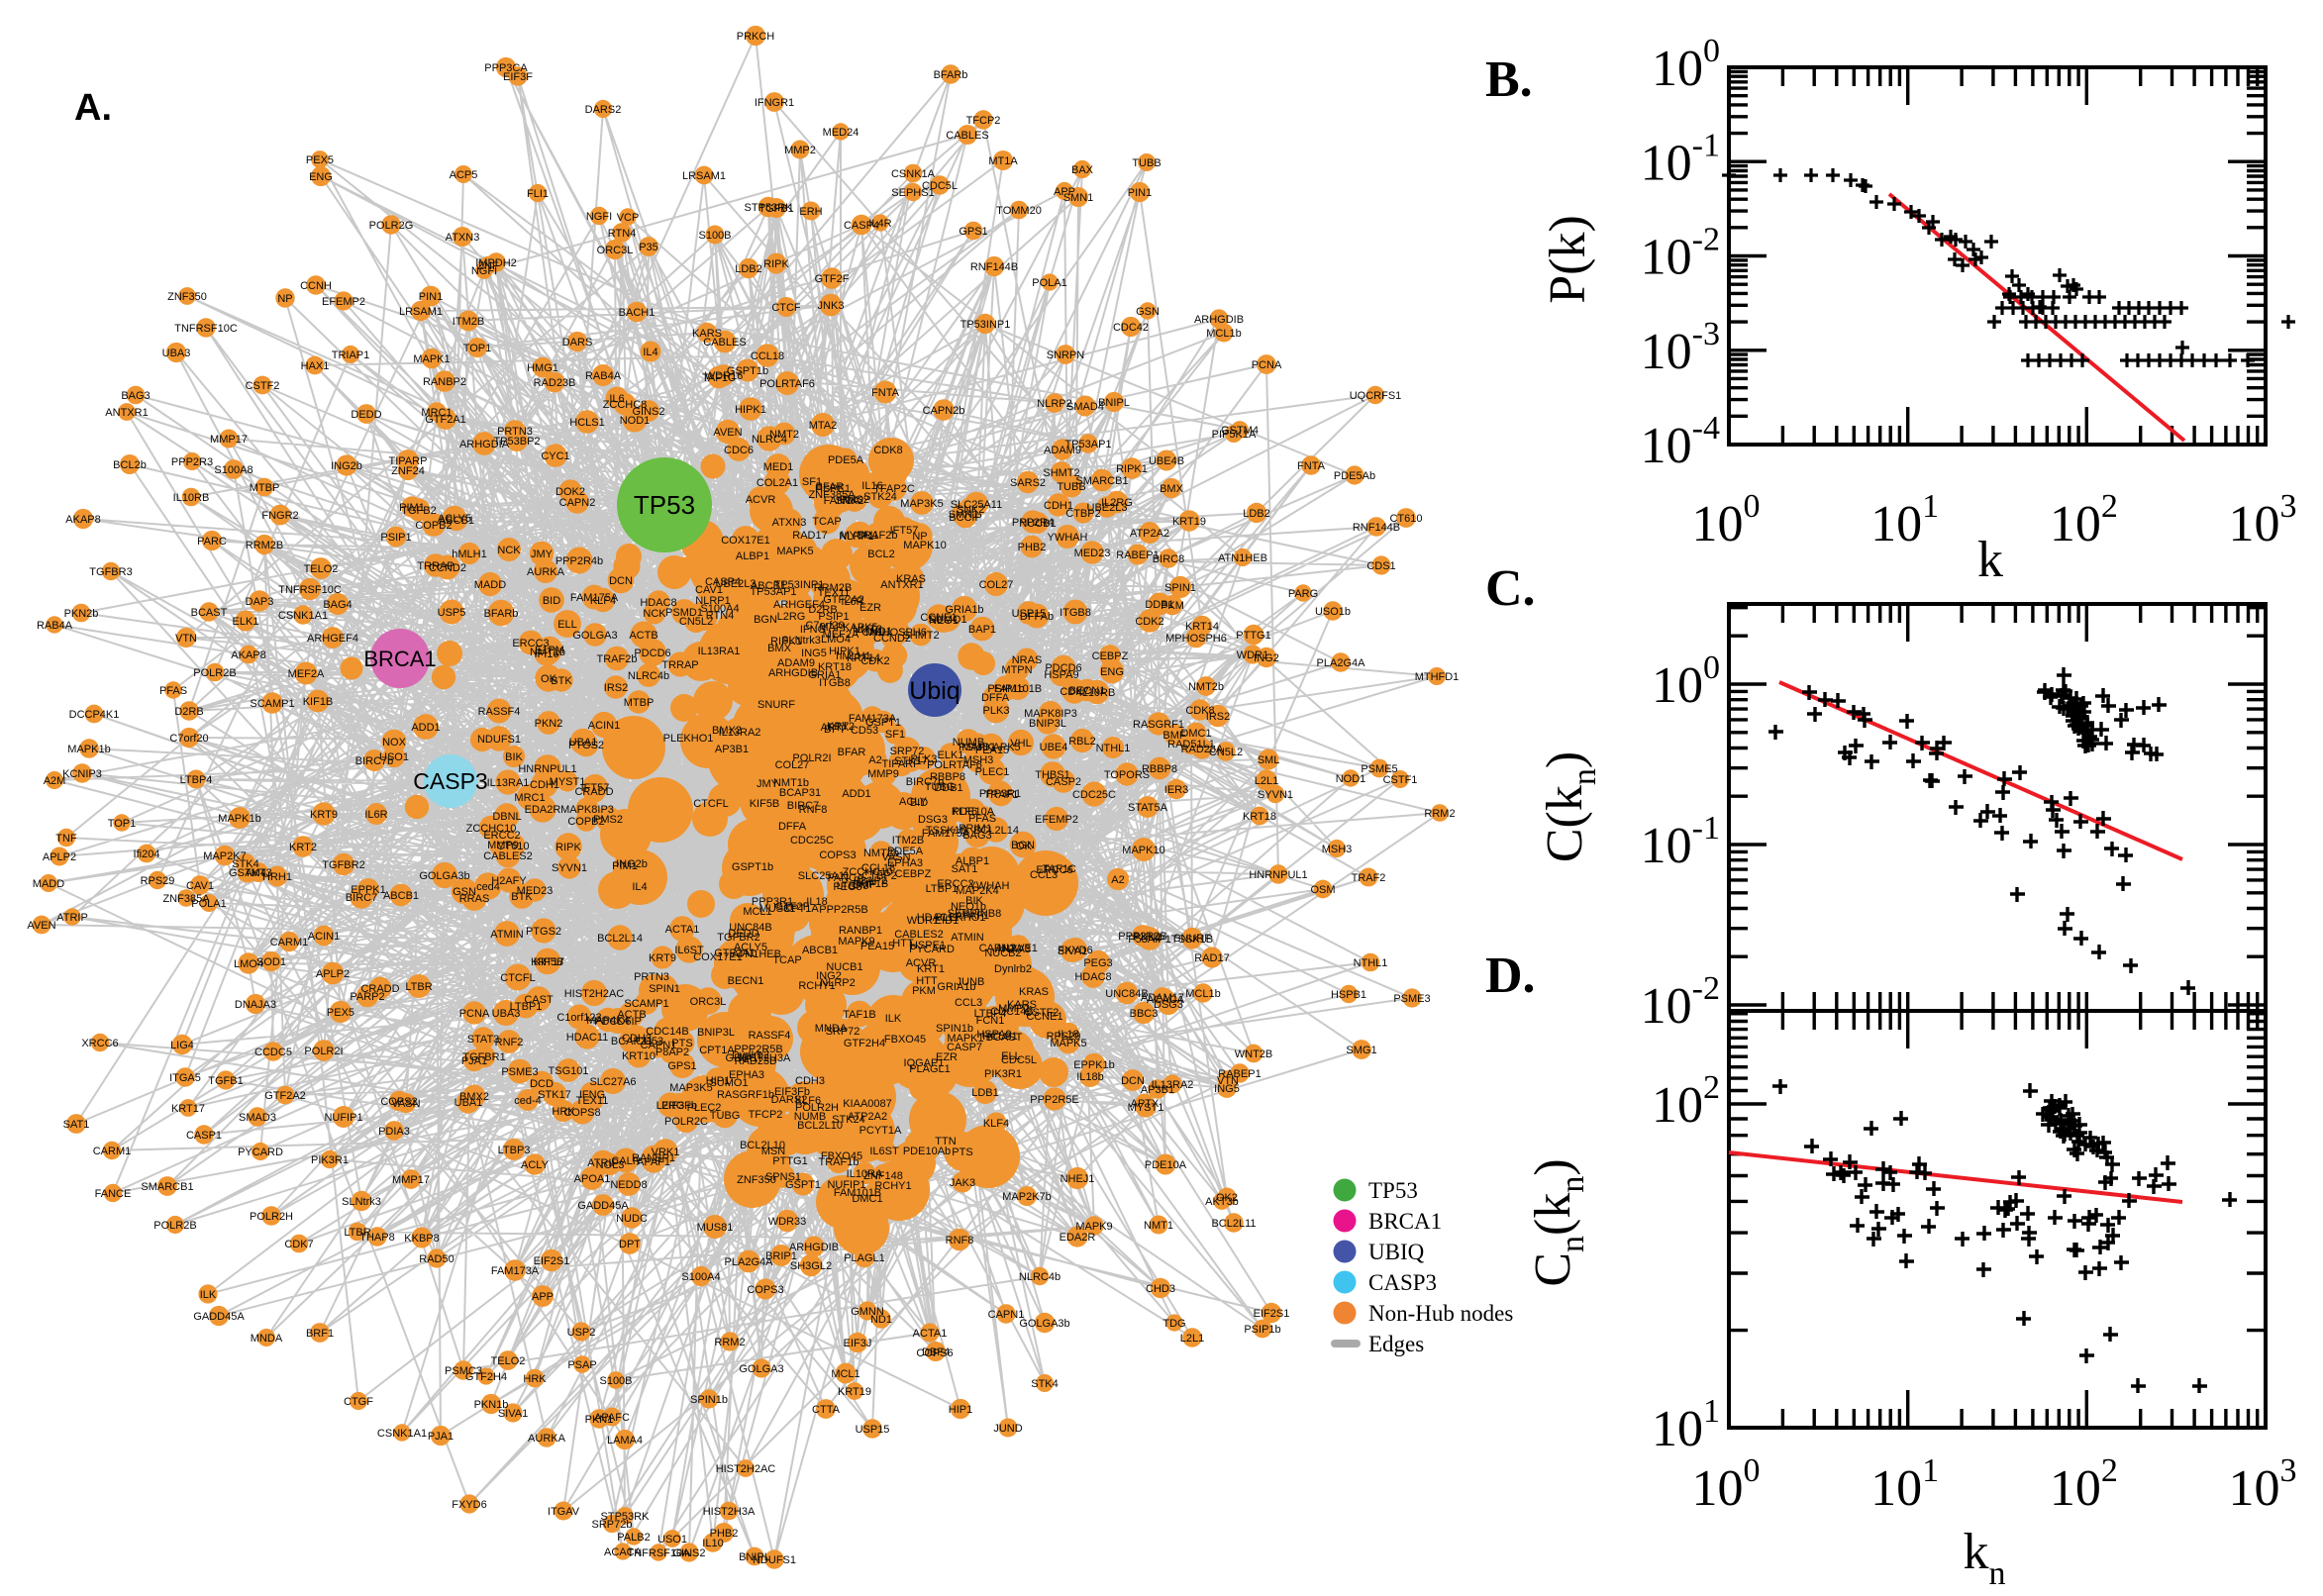 Image resolution: width=2323 pixels, height=1596 pixels. I want to click on svg-text: SPIN1b, so click(955, 1029).